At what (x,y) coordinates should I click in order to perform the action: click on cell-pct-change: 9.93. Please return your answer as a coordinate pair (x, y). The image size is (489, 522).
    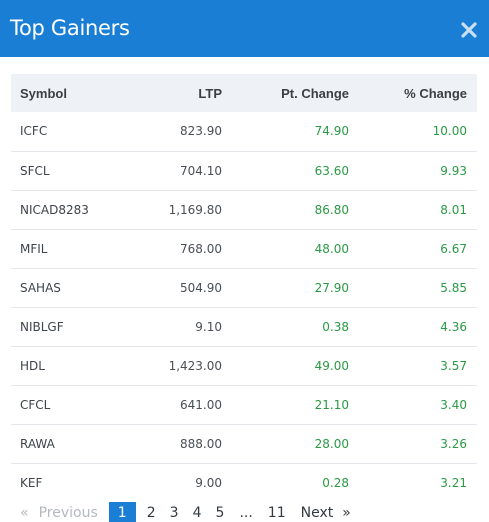
    Looking at the image, I should click on (453, 170).